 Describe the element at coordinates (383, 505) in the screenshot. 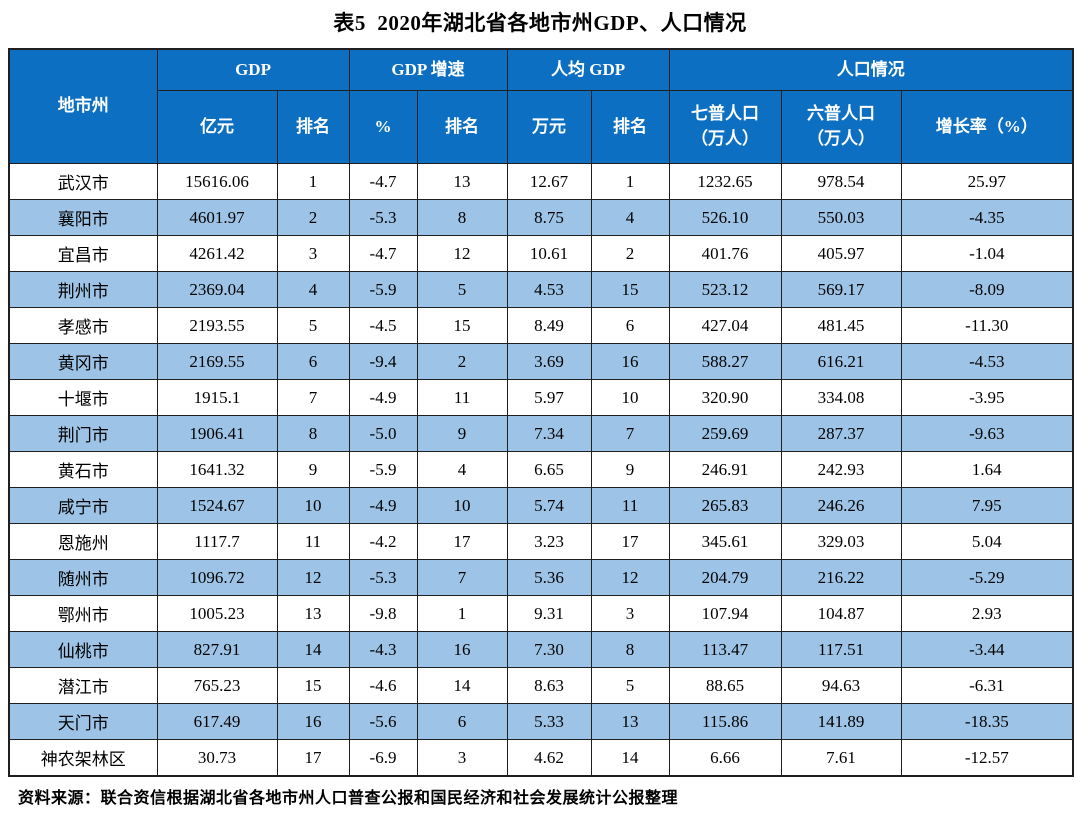

I see `cell-growth_pct: -4.9` at that location.